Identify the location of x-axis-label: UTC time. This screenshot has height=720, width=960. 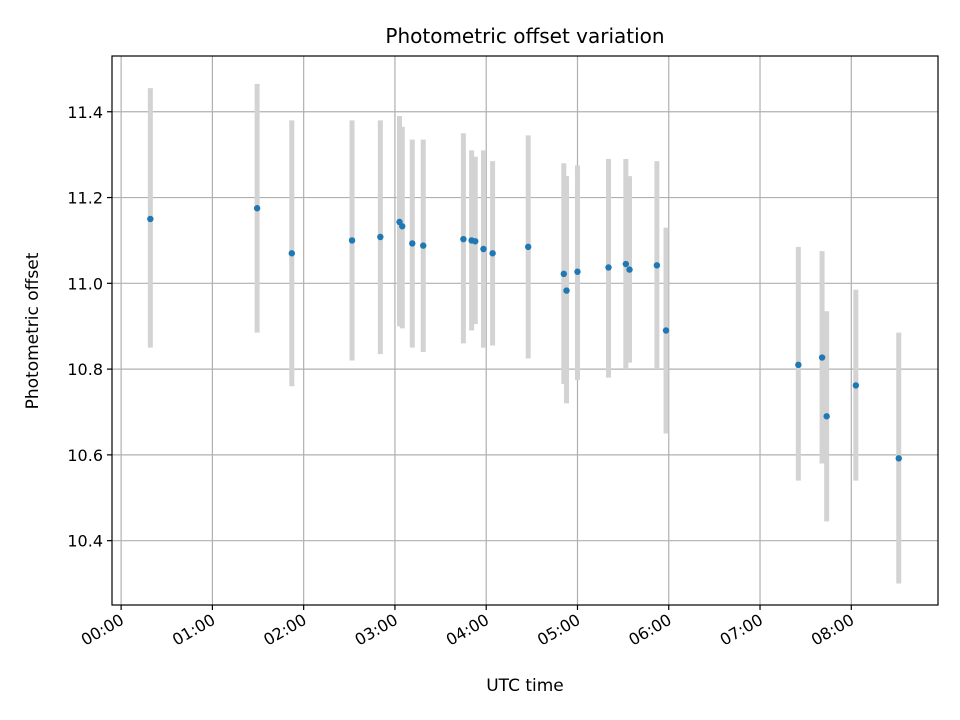
(525, 686).